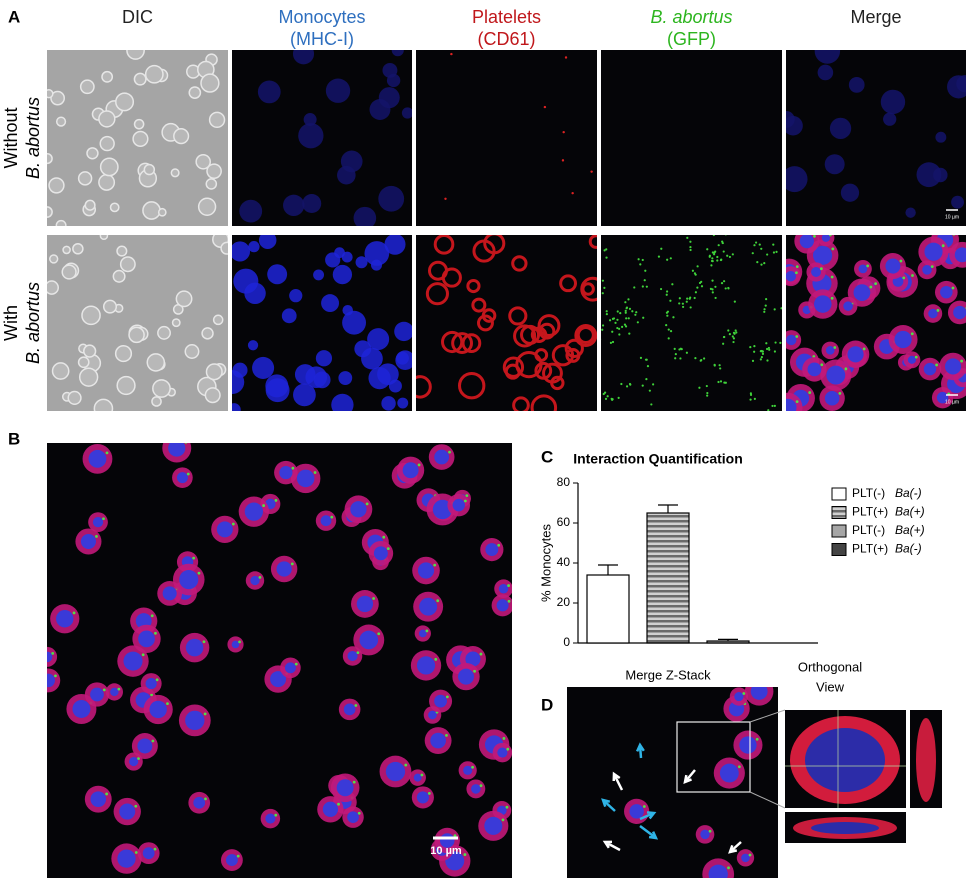 This screenshot has width=968, height=884. Describe the element at coordinates (506, 17) in the screenshot. I see `column-title: Platelets` at that location.